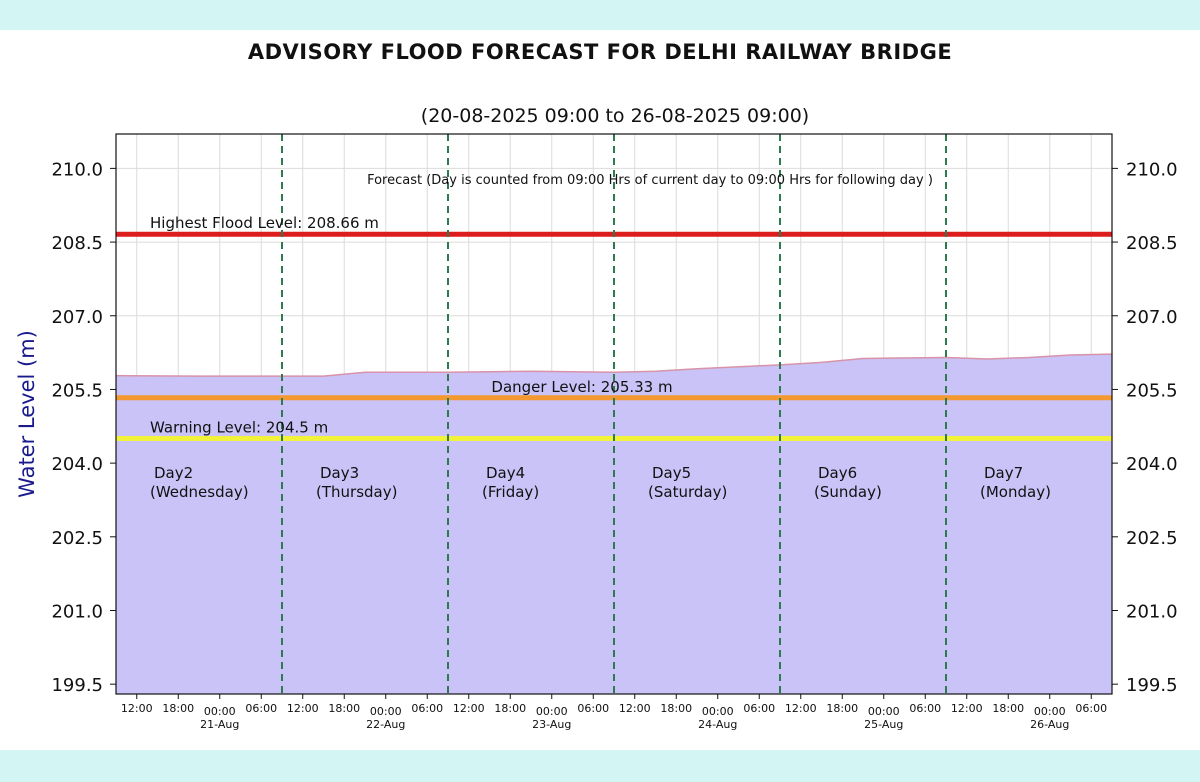  What do you see at coordinates (614, 365) in the screenshot?
I see `forecast-line` at bounding box center [614, 365].